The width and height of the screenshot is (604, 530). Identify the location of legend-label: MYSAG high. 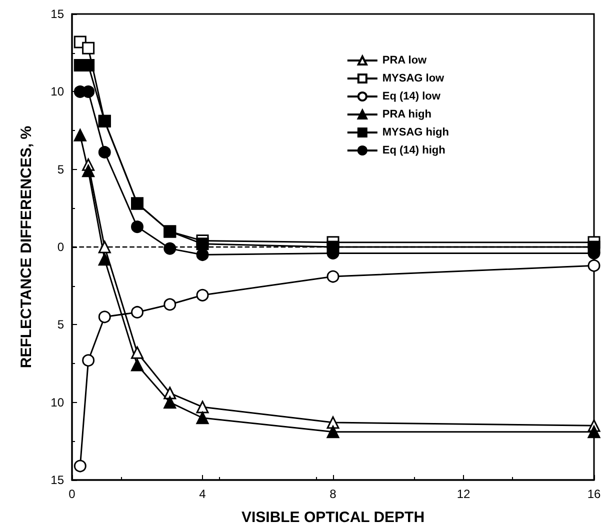
(416, 132).